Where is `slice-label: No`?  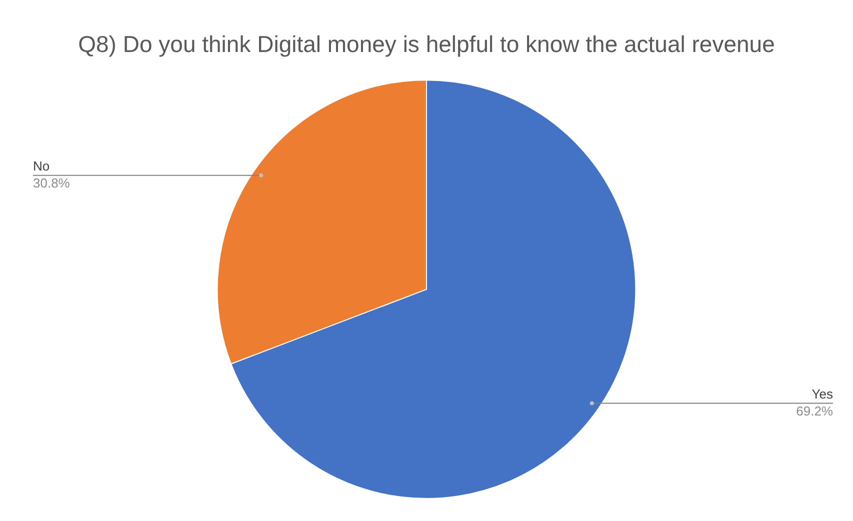 slice-label: No is located at coordinates (41, 166).